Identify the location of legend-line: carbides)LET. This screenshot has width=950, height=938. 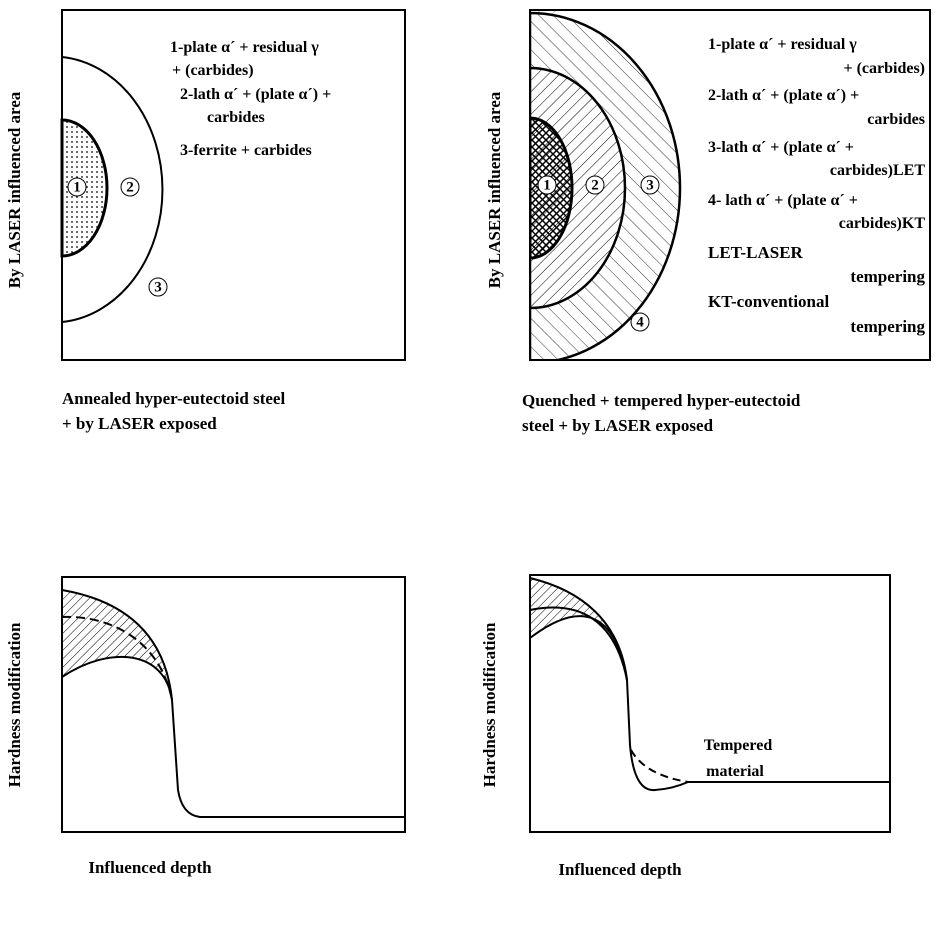
(877, 170).